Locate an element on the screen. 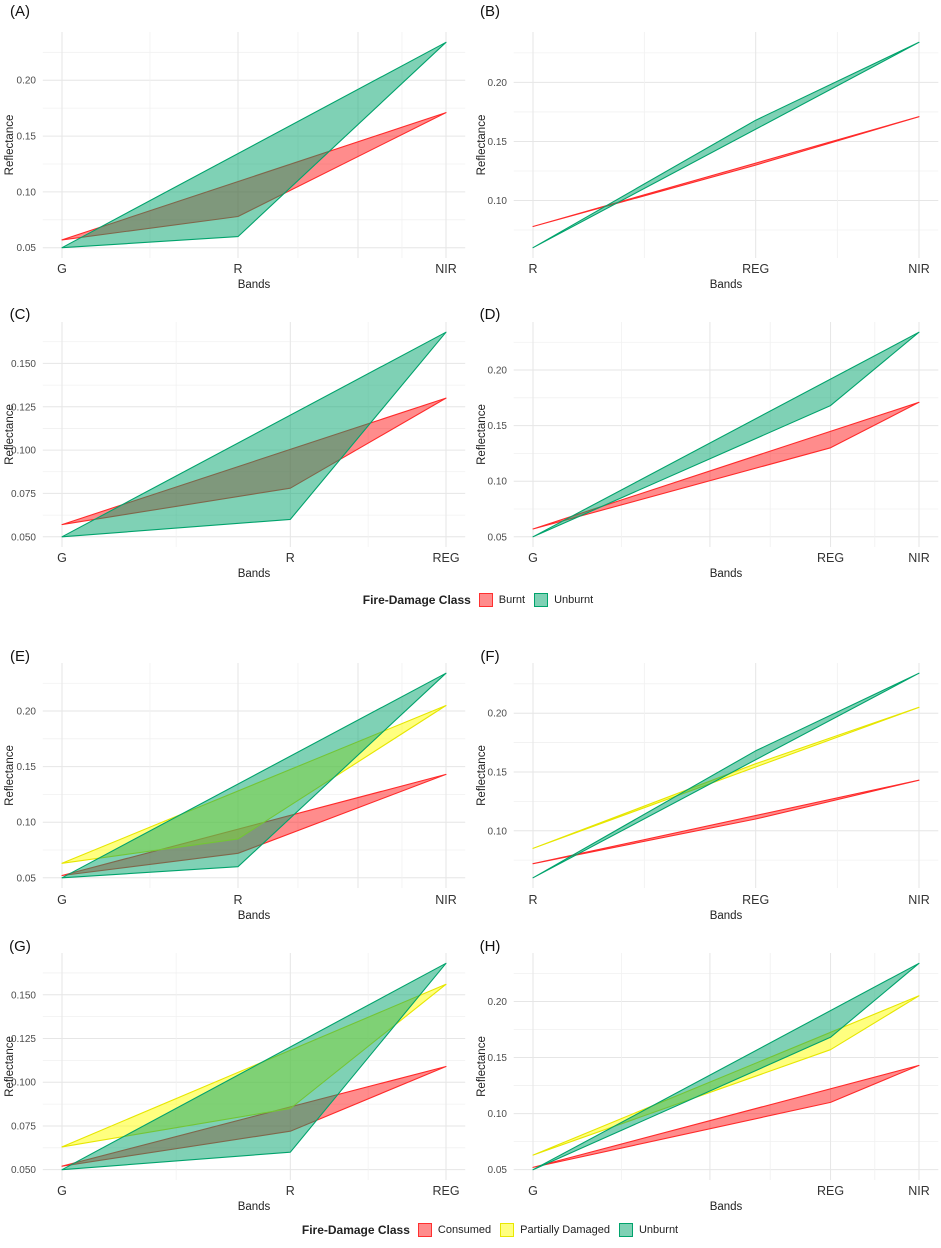  legend-label: Consumed is located at coordinates (464, 1230).